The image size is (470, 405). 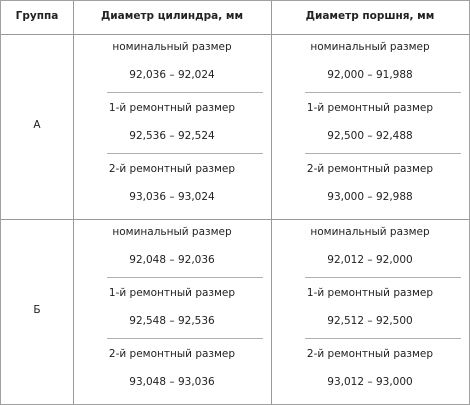 I want to click on size-range: 92,048 – 92,036, so click(x=172, y=260).